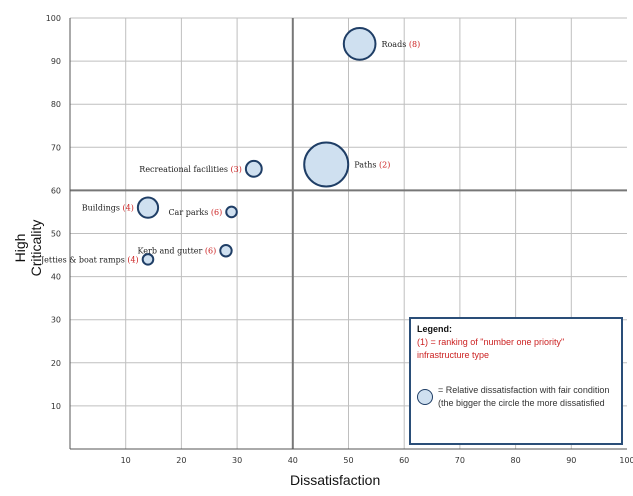 This screenshot has height=496, width=633. Describe the element at coordinates (181, 460) in the screenshot. I see `x-tick-label: 20` at that location.